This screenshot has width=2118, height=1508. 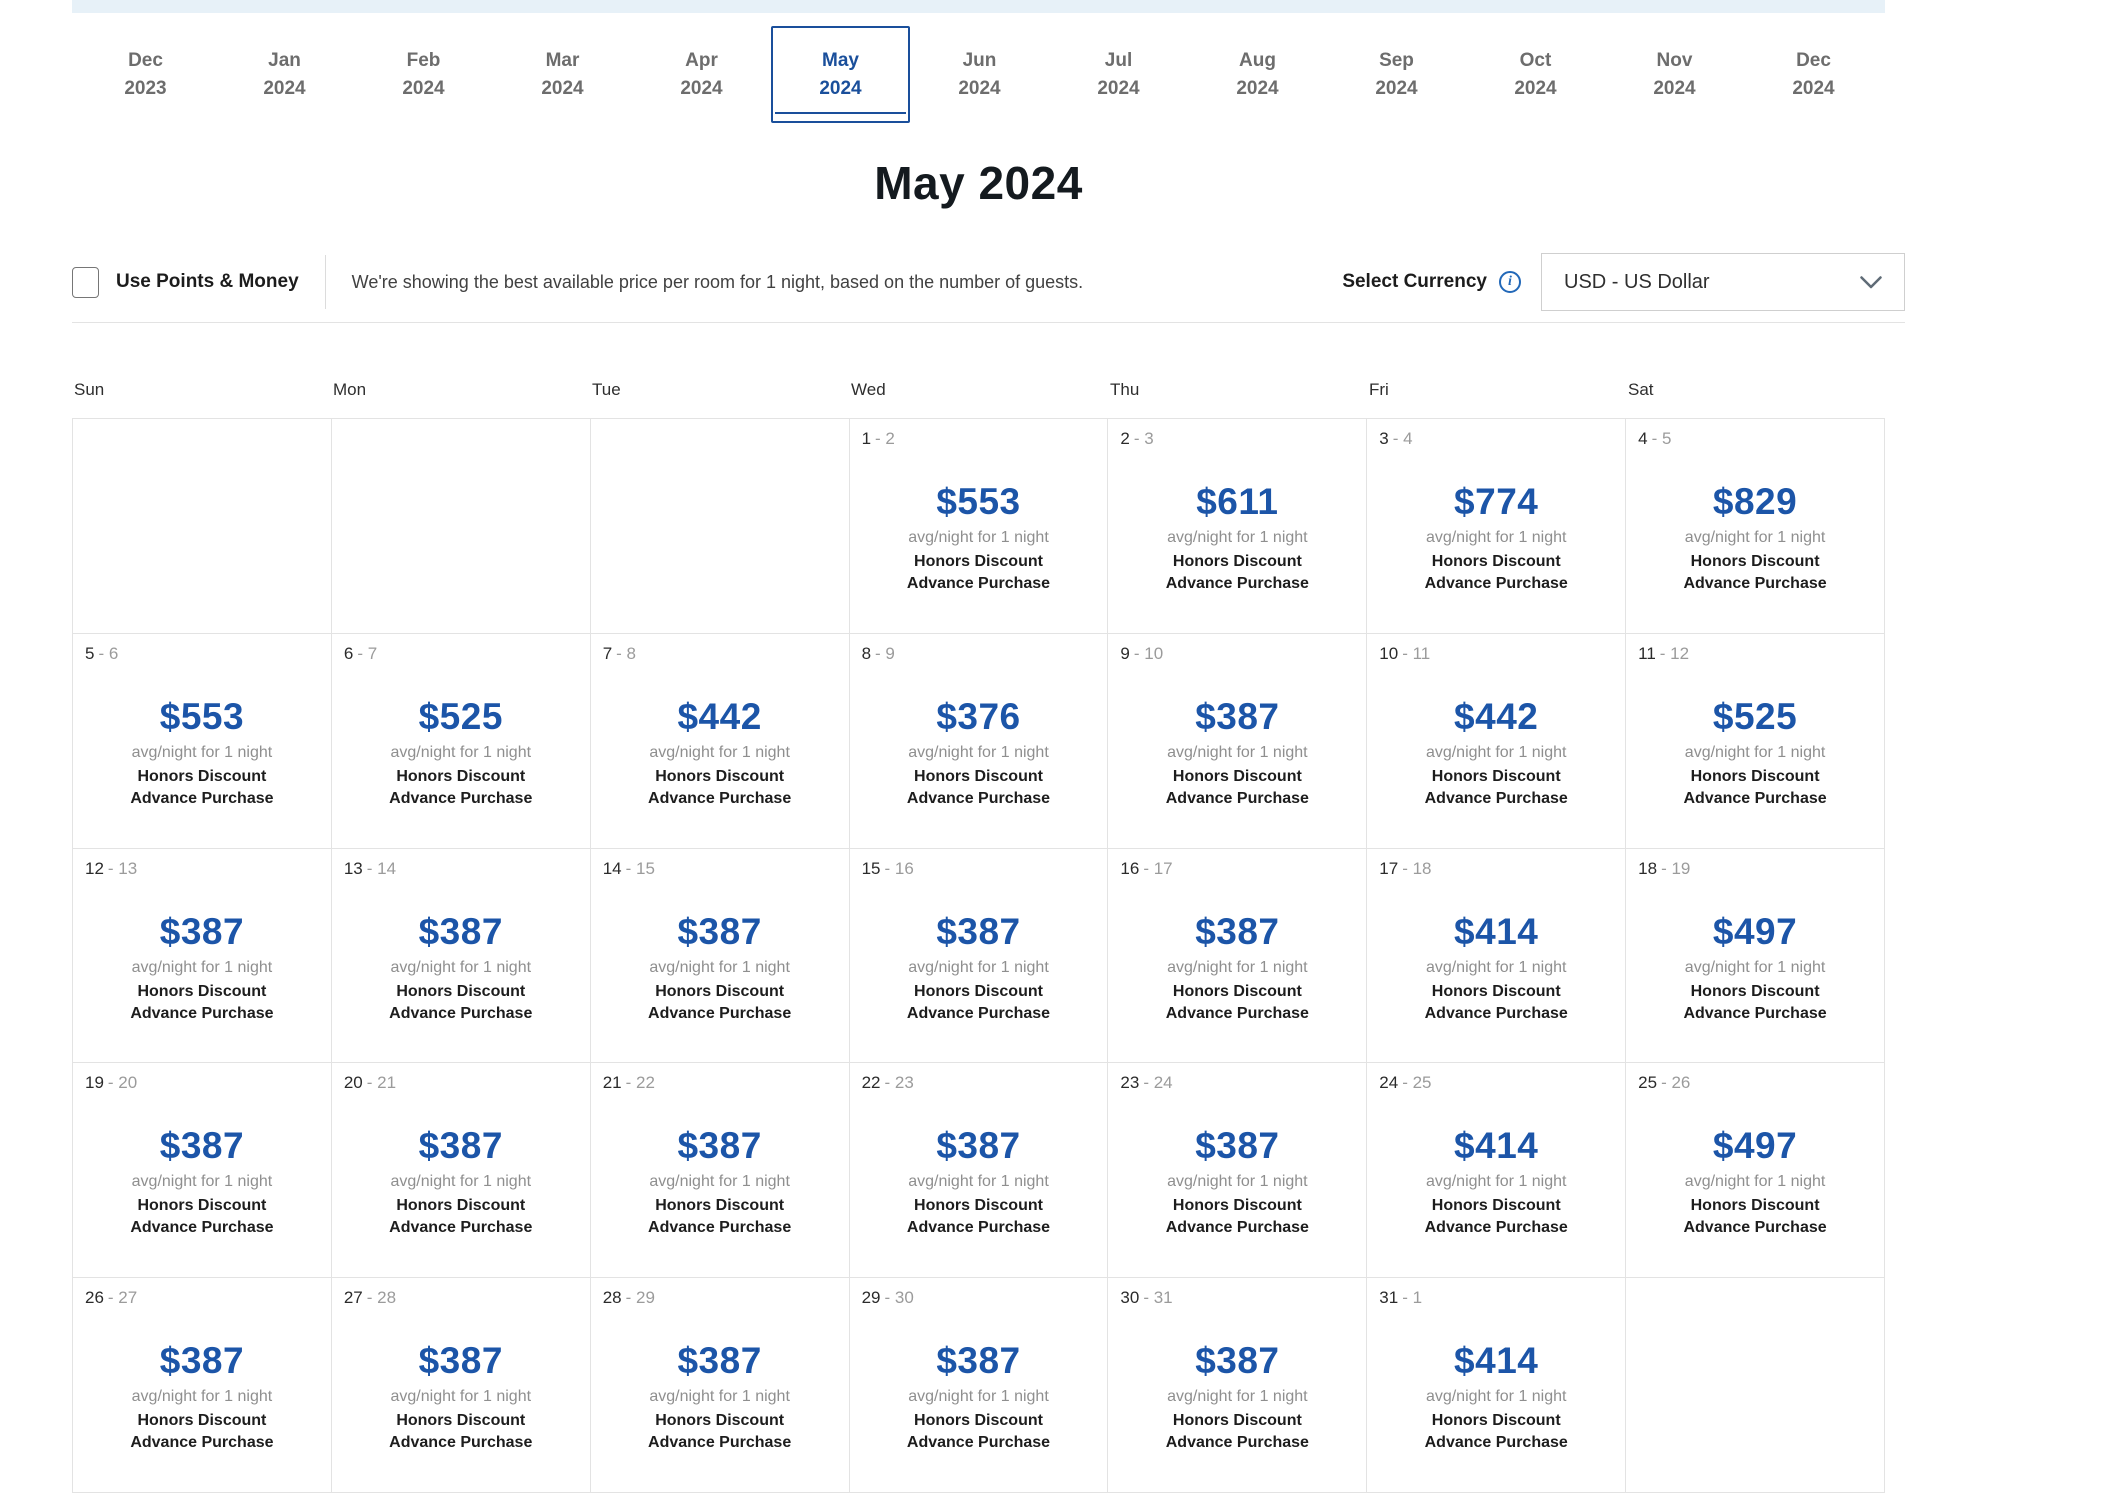 What do you see at coordinates (701, 74) in the screenshot?
I see `month-tab-apr-2024: Apr 2024` at bounding box center [701, 74].